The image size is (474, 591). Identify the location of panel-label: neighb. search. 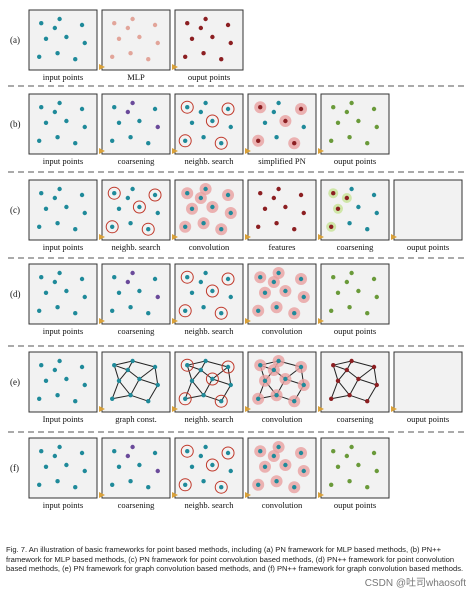
(209, 161).